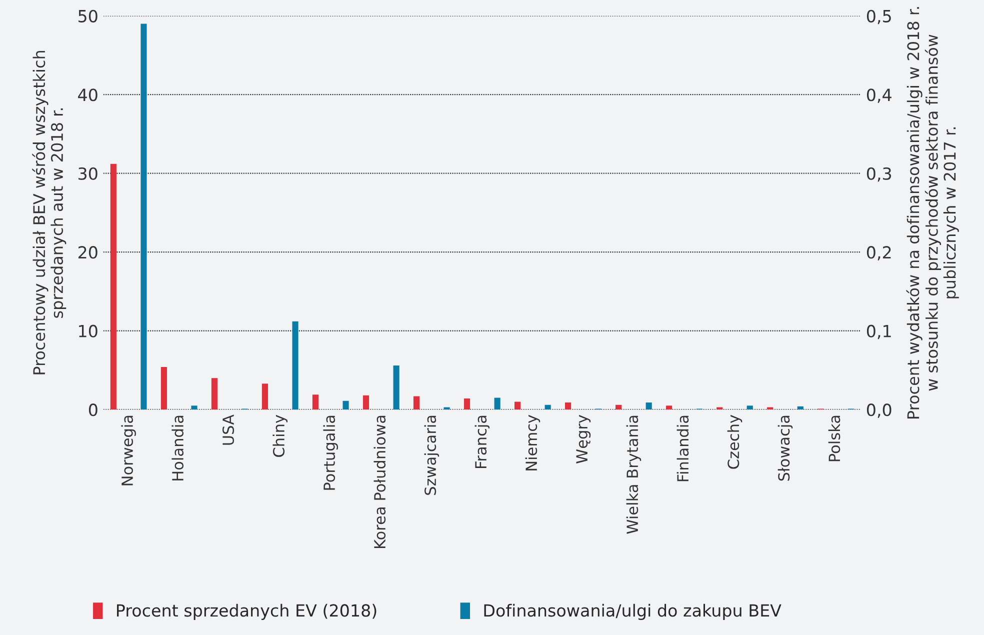  Describe the element at coordinates (785, 448) in the screenshot. I see `x-tick-label: Słowacja` at that location.